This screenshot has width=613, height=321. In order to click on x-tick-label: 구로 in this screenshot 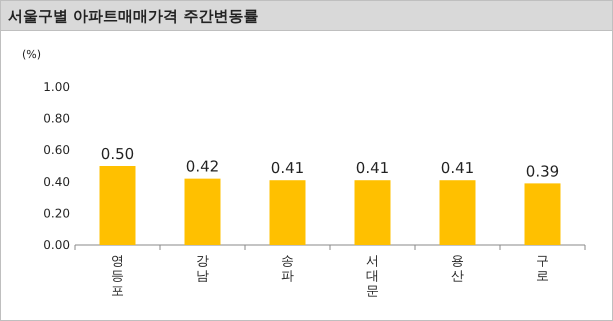, I will do `click(542, 269)`.